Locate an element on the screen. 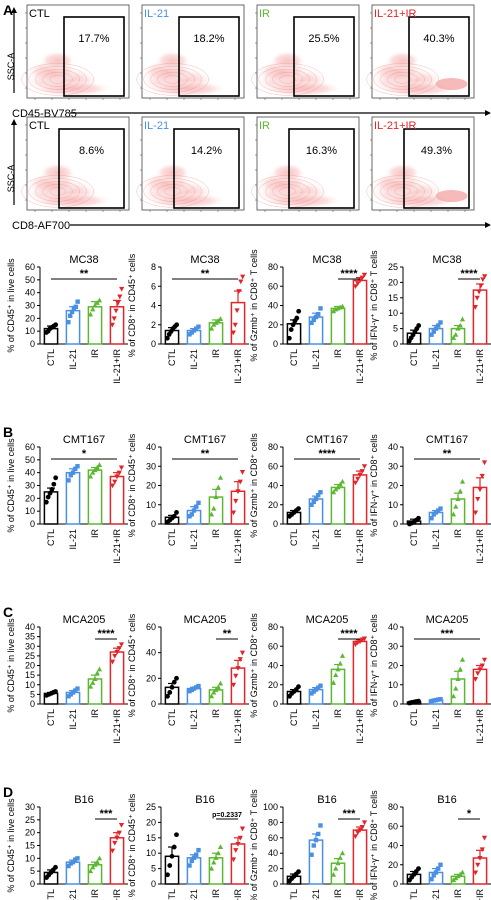 Image resolution: width=491 pixels, height=900 pixels. y-tick-label: 10 is located at coordinates (393, 313).